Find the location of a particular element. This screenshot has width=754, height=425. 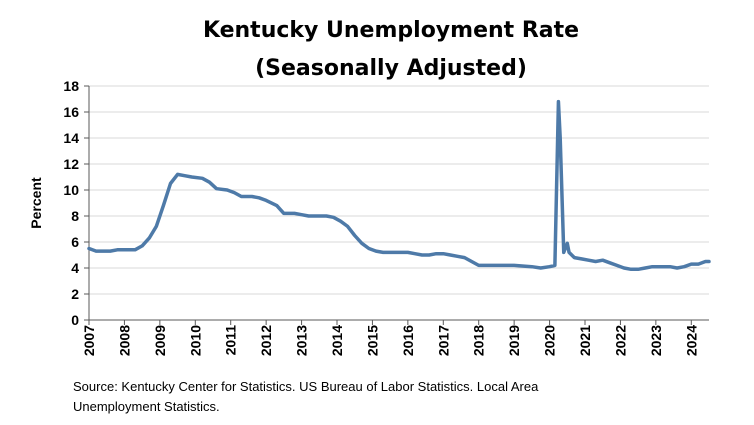

chart-title-line-1: Kentucky Unemployment Rate is located at coordinates (391, 30).